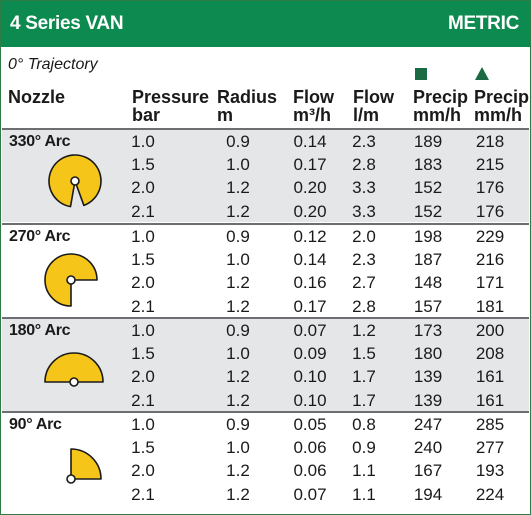 The height and width of the screenshot is (515, 531). Describe the element at coordinates (37, 97) in the screenshot. I see `column-header-nozzle: Nozzle` at that location.